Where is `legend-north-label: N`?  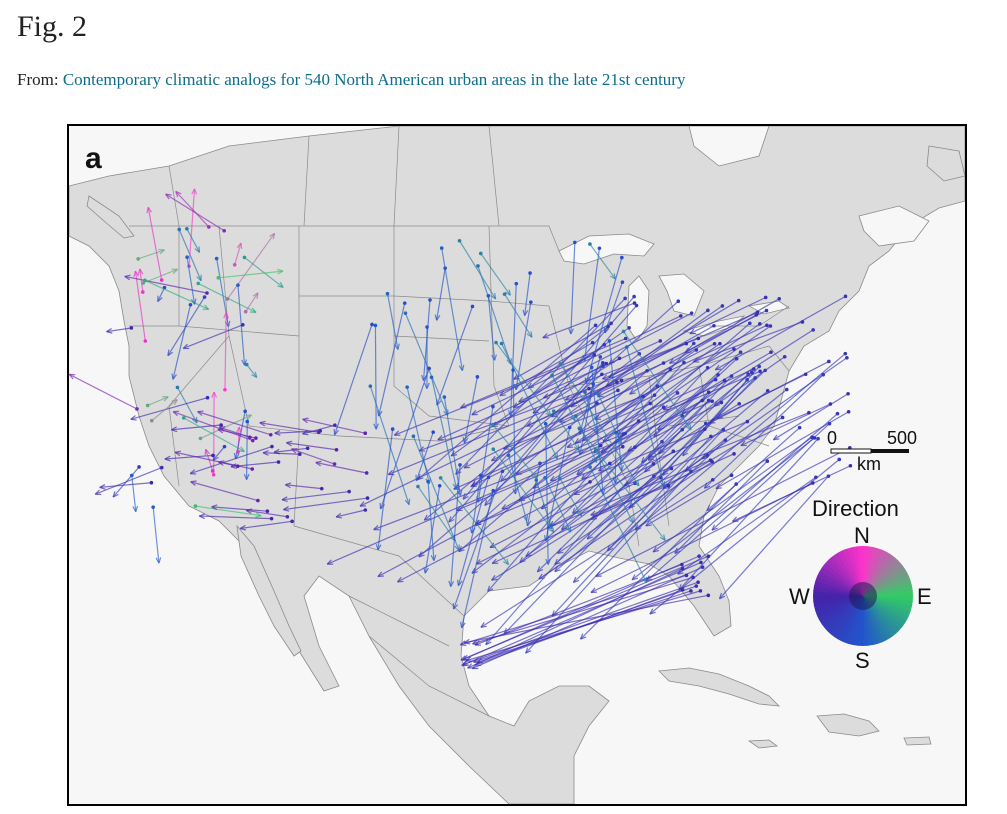 legend-north-label: N is located at coordinates (862, 535).